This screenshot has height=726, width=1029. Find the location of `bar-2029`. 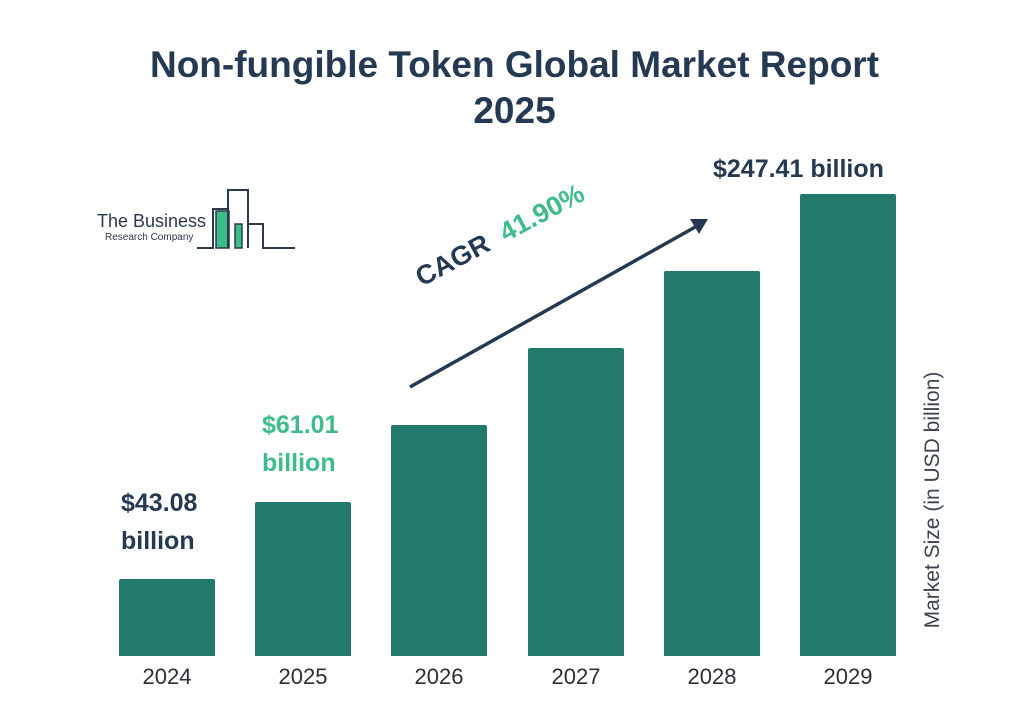

bar-2029 is located at coordinates (848, 425).